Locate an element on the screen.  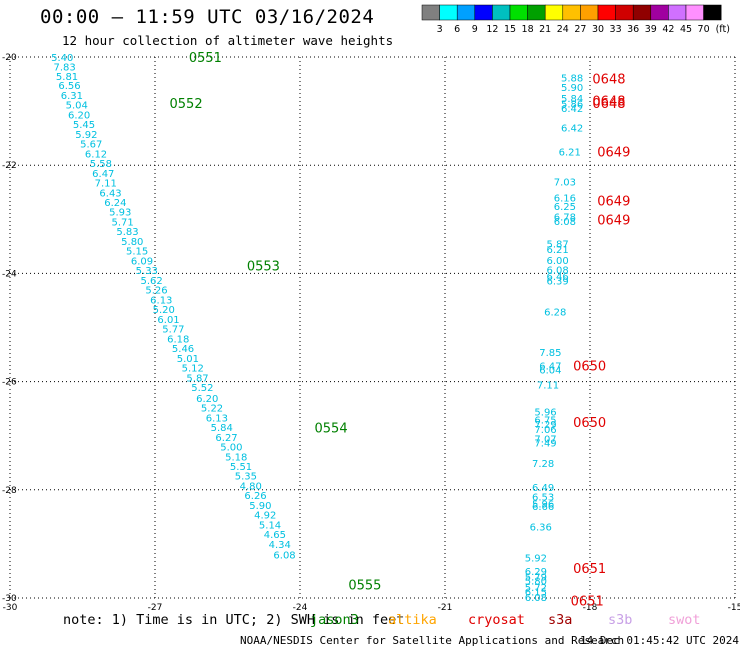
wave-height-value: 5.51 is located at coordinates (241, 467).